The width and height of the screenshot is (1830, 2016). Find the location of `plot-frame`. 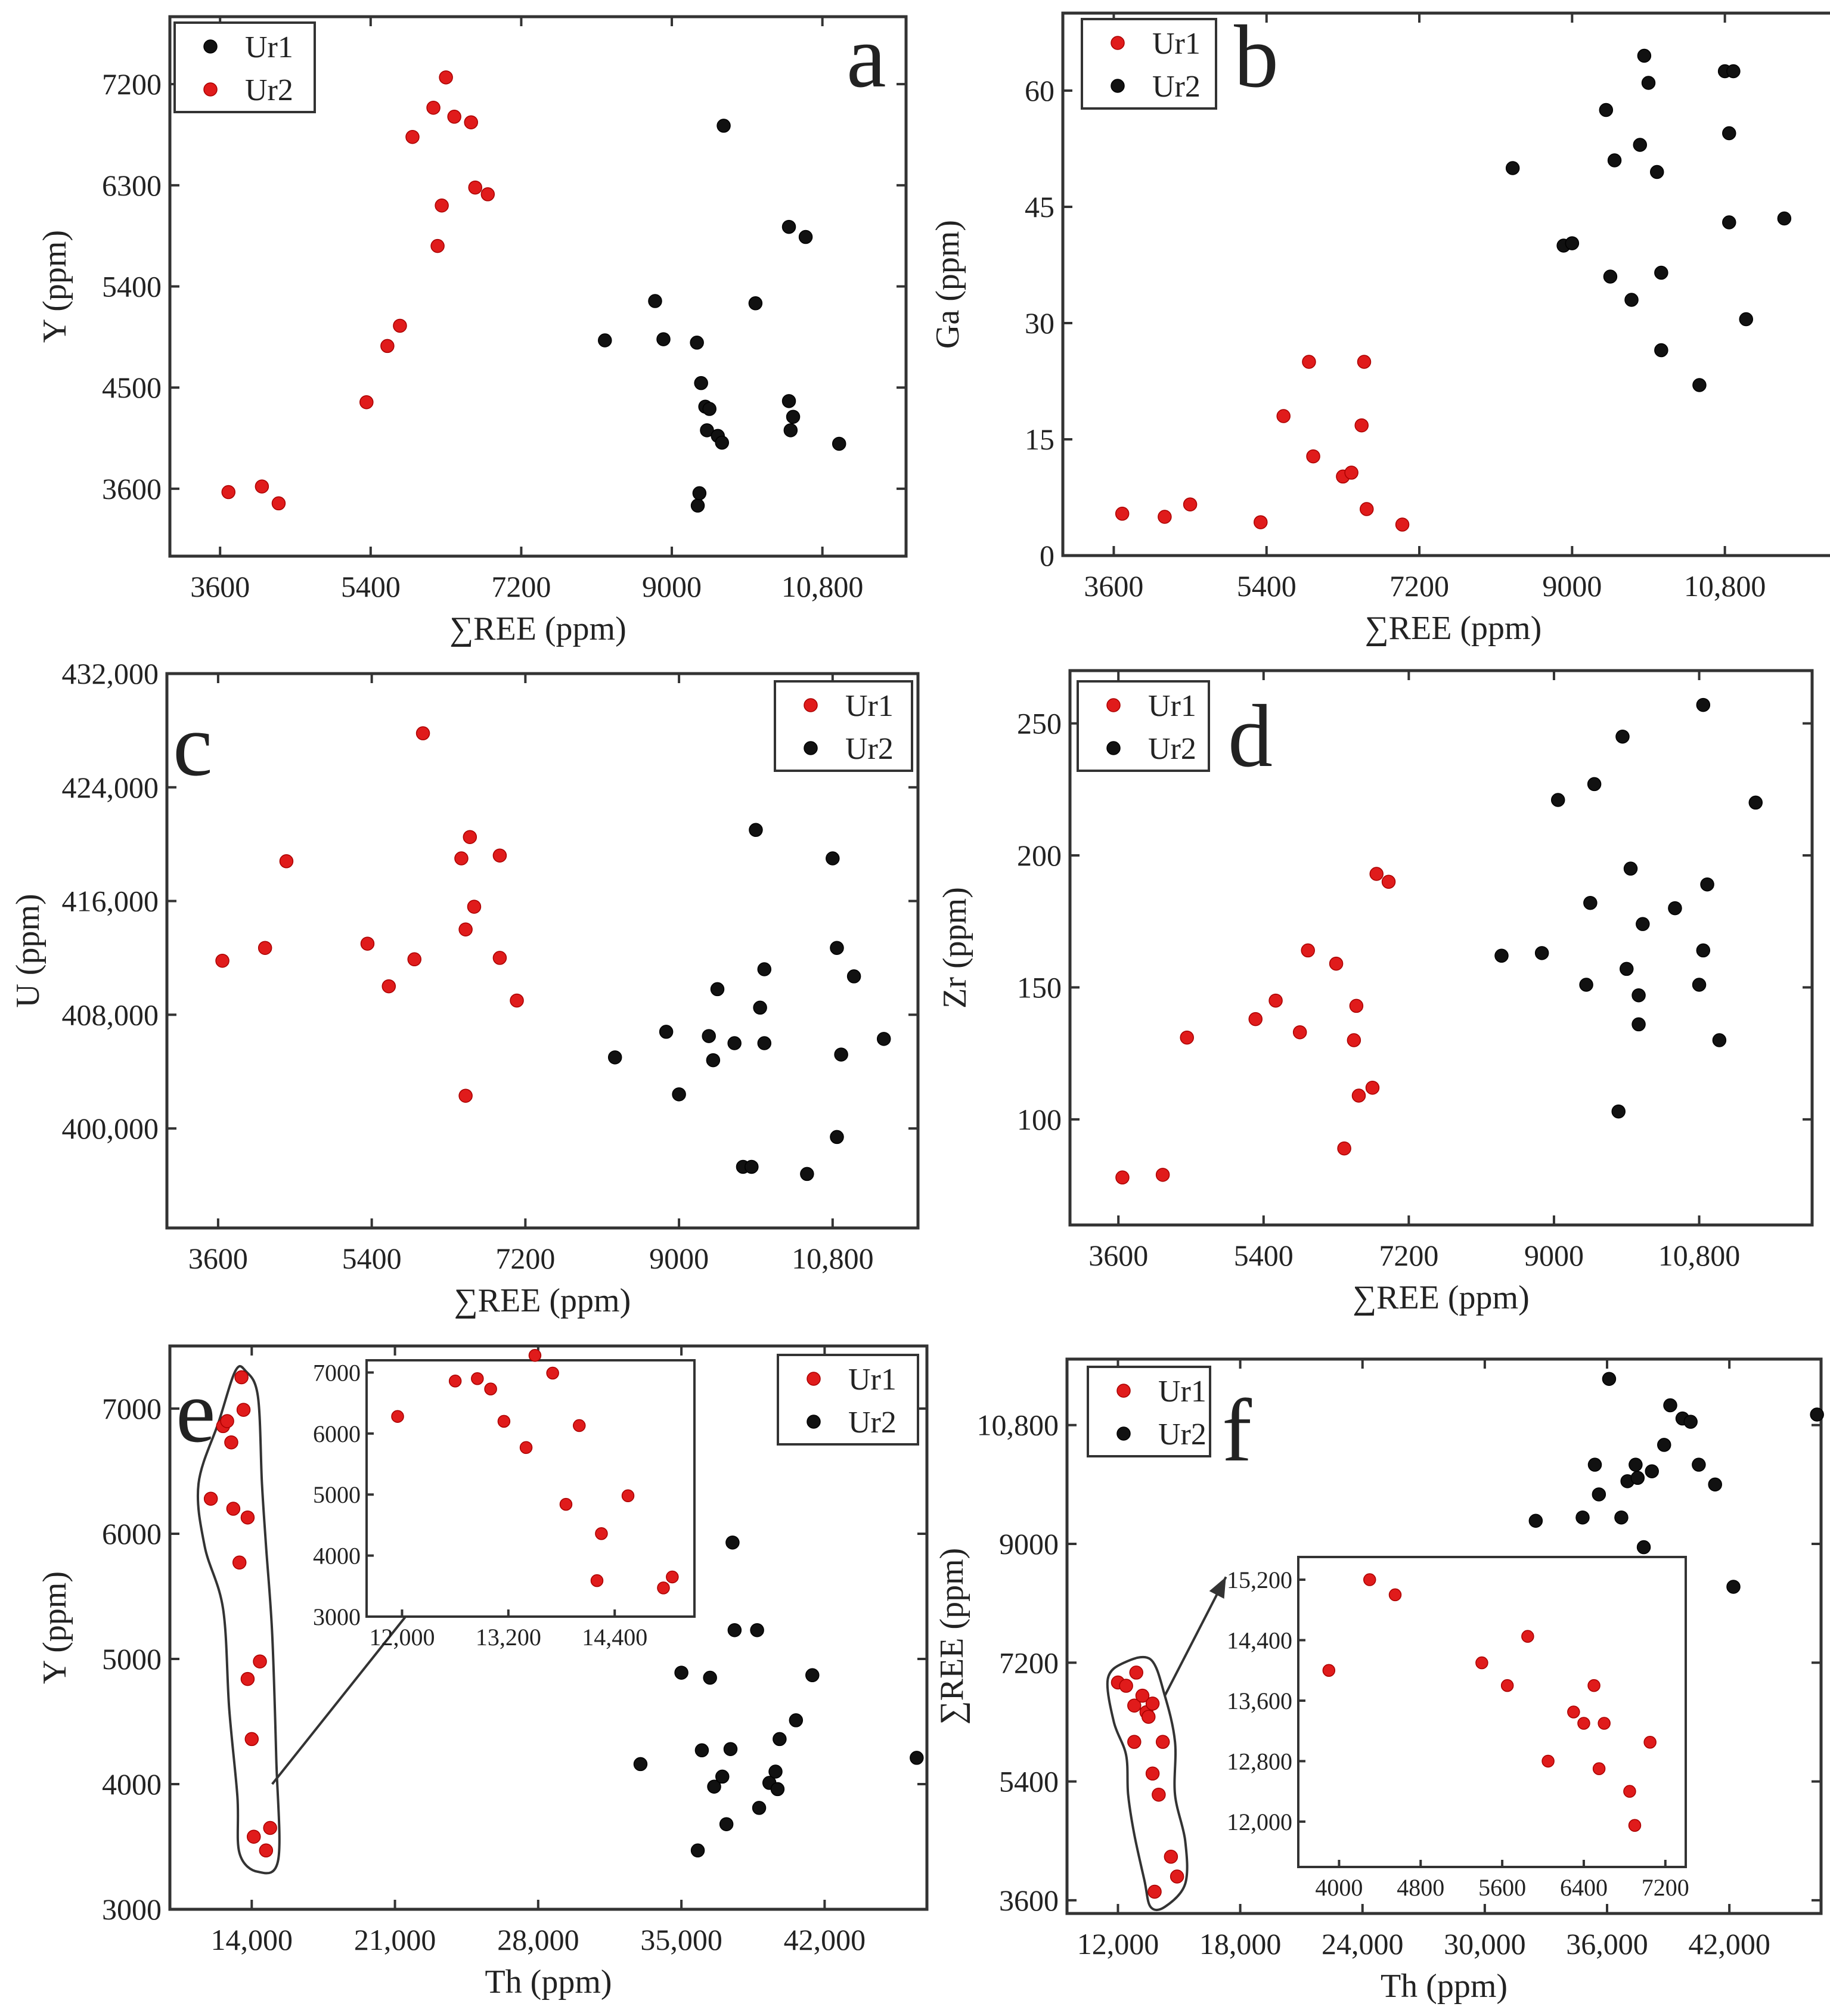

plot-frame is located at coordinates (542, 951).